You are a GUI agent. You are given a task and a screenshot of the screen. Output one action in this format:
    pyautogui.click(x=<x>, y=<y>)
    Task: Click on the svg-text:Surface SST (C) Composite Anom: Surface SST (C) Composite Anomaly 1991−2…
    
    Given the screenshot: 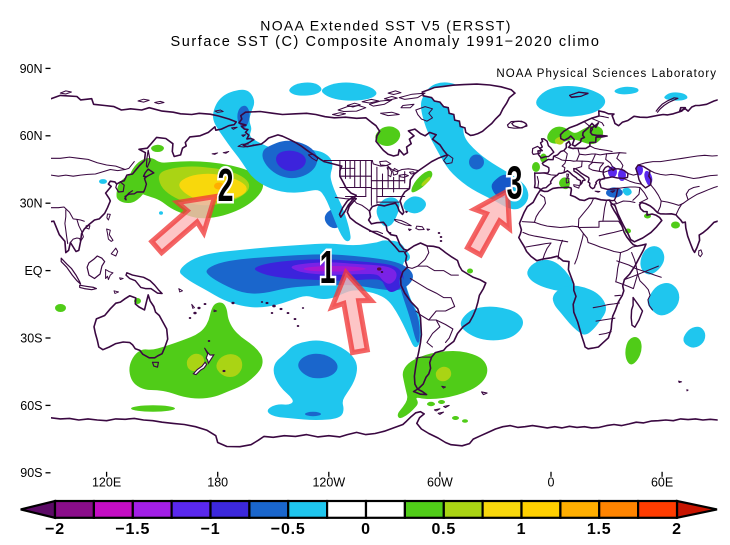 What is the action you would take?
    pyautogui.click(x=386, y=42)
    